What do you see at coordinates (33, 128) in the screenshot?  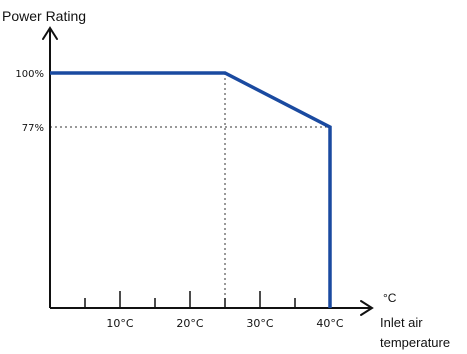 I see `y-tick-label: 77%` at bounding box center [33, 128].